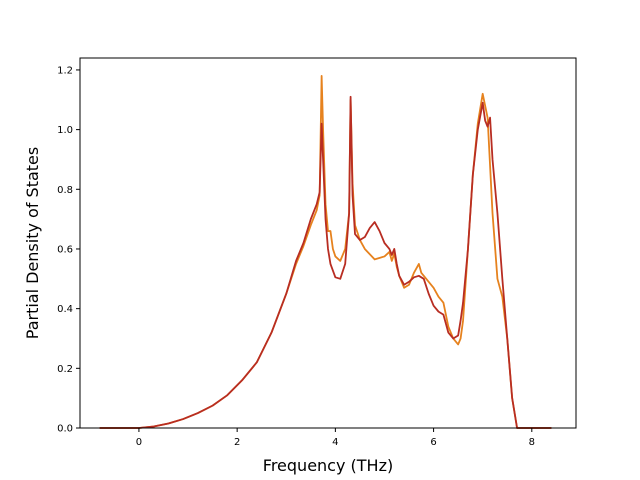 The image size is (640, 480). Describe the element at coordinates (433, 442) in the screenshot. I see `x-tick-label: 6` at that location.